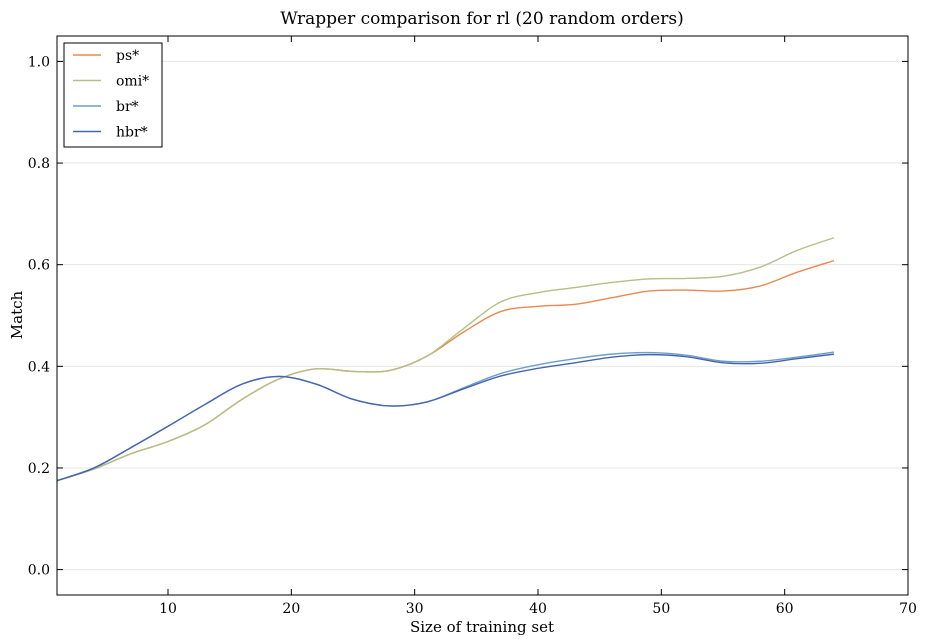 The height and width of the screenshot is (644, 926). Describe the element at coordinates (39, 367) in the screenshot. I see `y-tick-label: 0.4` at that location.